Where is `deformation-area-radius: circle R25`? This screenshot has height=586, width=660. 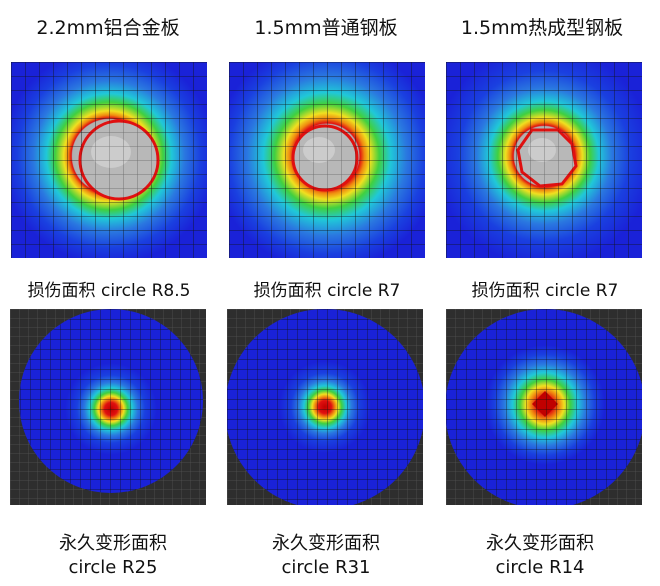 deformation-area-radius: circle R25 is located at coordinates (113, 567).